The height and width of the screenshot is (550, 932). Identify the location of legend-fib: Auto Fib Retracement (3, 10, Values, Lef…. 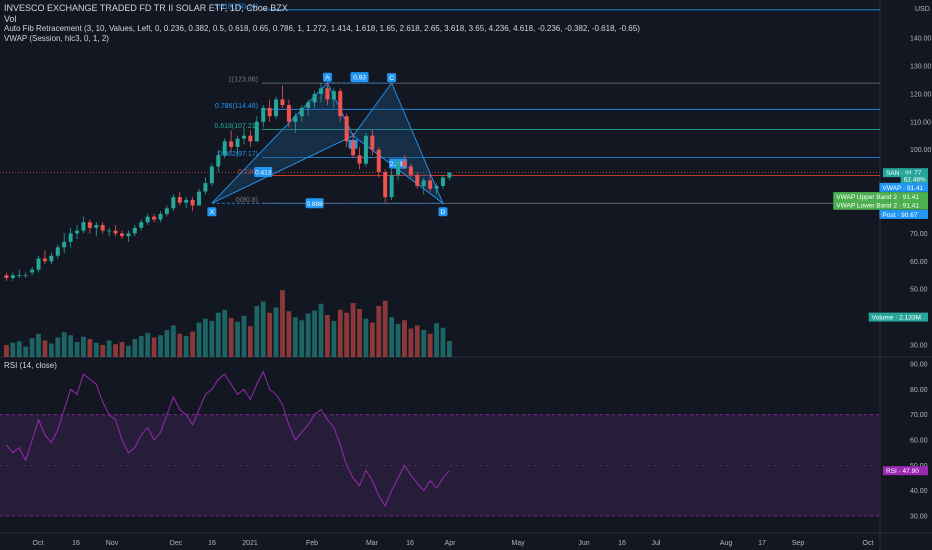
(322, 28).